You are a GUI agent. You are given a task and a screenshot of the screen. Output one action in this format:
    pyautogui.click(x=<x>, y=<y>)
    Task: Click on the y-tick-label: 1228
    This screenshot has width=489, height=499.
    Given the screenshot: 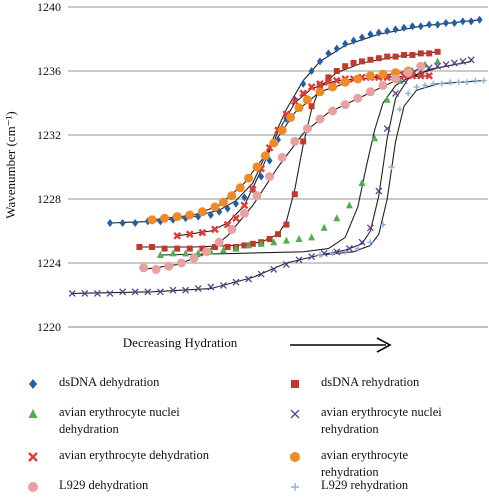 What is the action you would take?
    pyautogui.click(x=49, y=199)
    